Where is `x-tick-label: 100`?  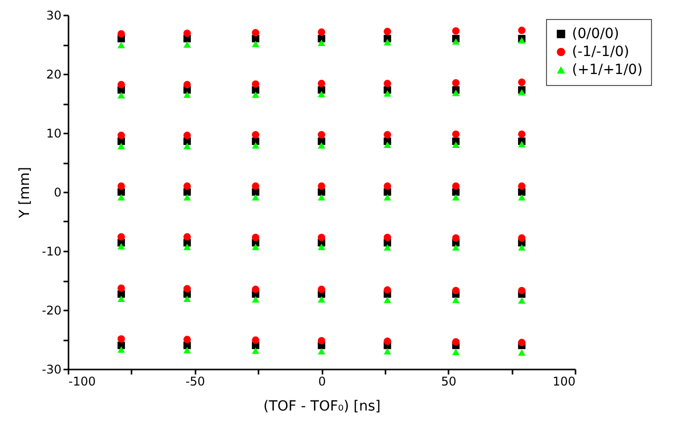 x-tick-label: 100 is located at coordinates (564, 381).